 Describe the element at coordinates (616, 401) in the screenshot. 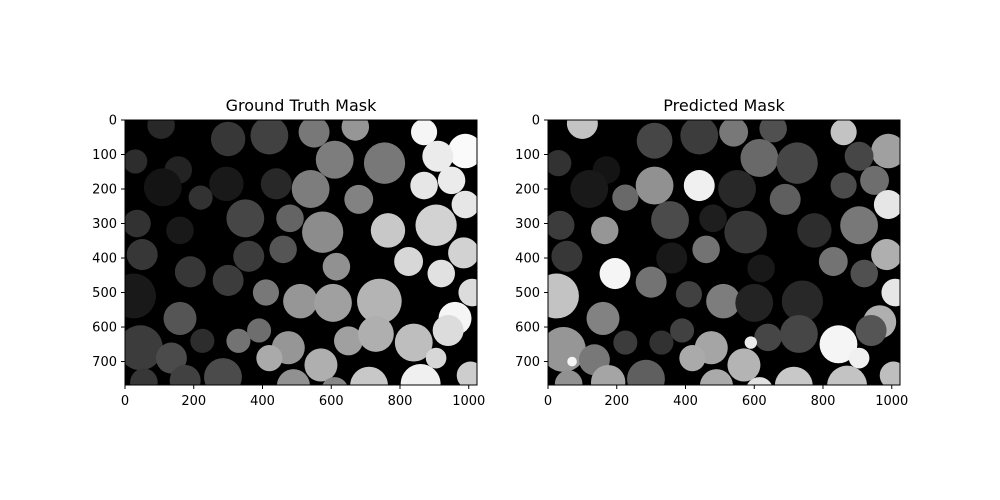

I see `x-tick-label: 200` at that location.